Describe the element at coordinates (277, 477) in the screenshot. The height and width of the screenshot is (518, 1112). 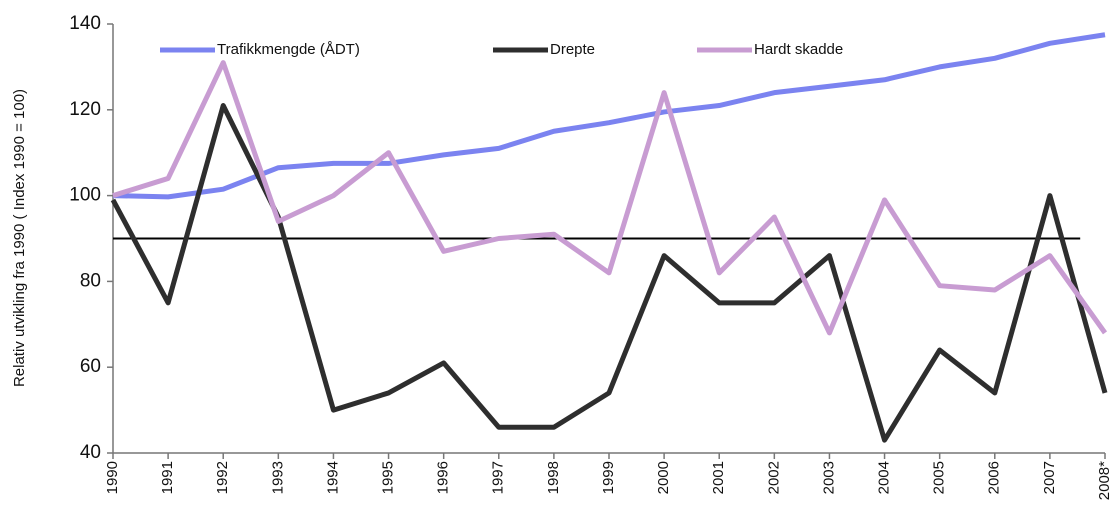
I see `x-tick-label: 1993` at that location.